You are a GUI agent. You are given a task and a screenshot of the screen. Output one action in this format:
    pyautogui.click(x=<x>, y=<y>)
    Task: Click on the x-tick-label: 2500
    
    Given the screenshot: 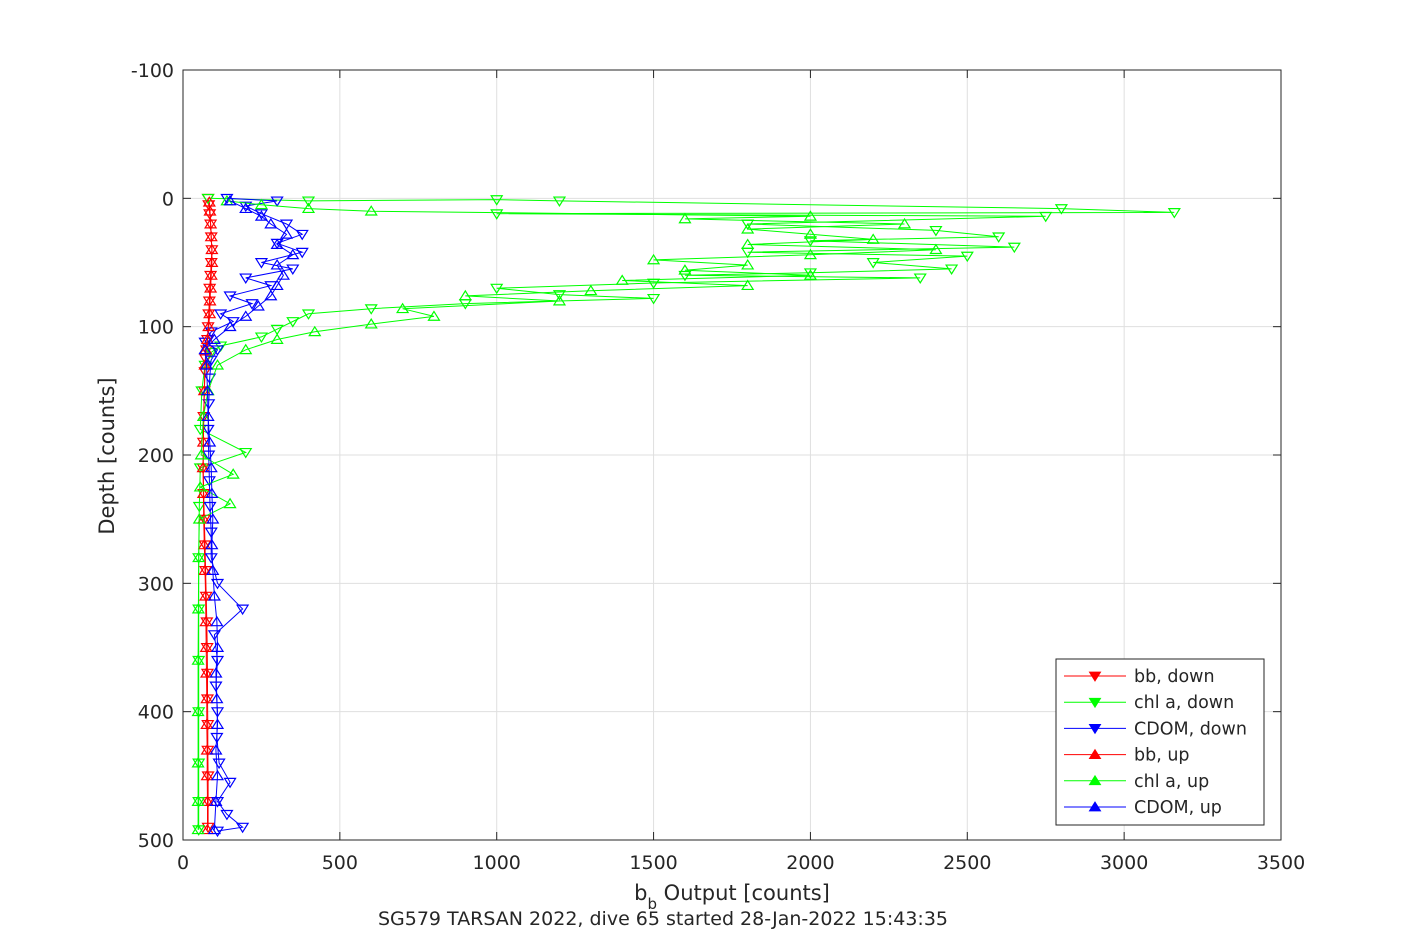 What is the action you would take?
    pyautogui.click(x=967, y=863)
    